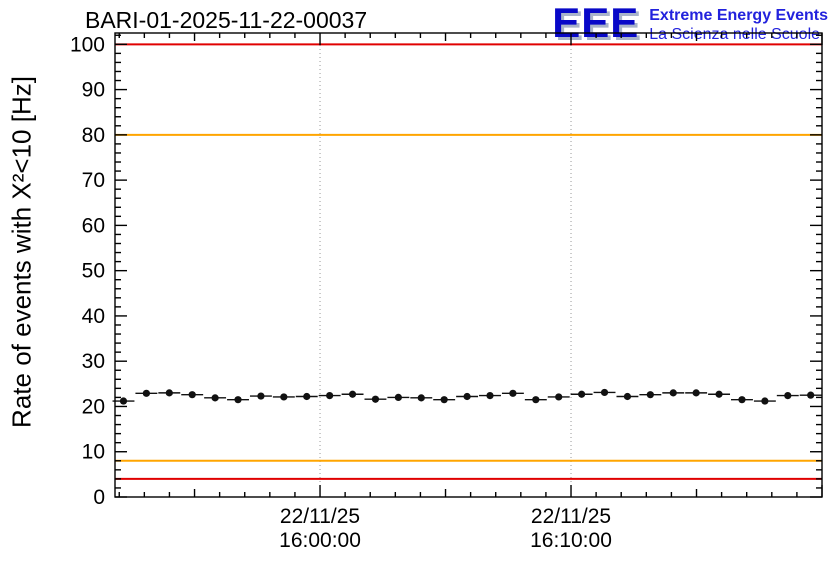 The image size is (836, 572). What do you see at coordinates (93, 316) in the screenshot?
I see `svg-text: 40` at bounding box center [93, 316].